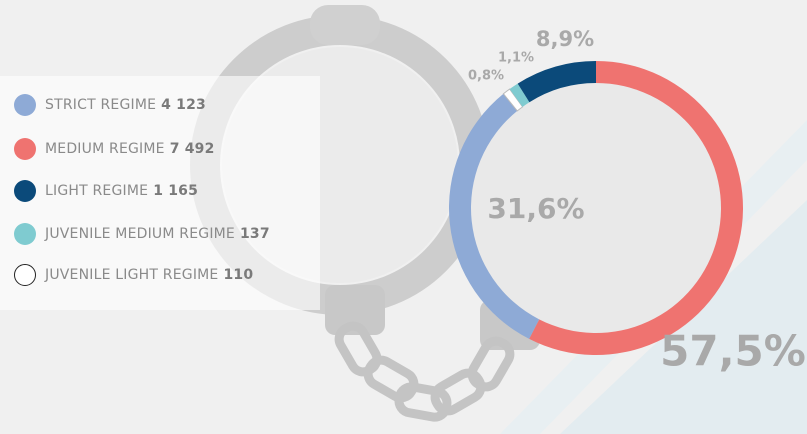 The image size is (807, 434). Describe the element at coordinates (254, 234) in the screenshot. I see `legend-count: 137` at that location.